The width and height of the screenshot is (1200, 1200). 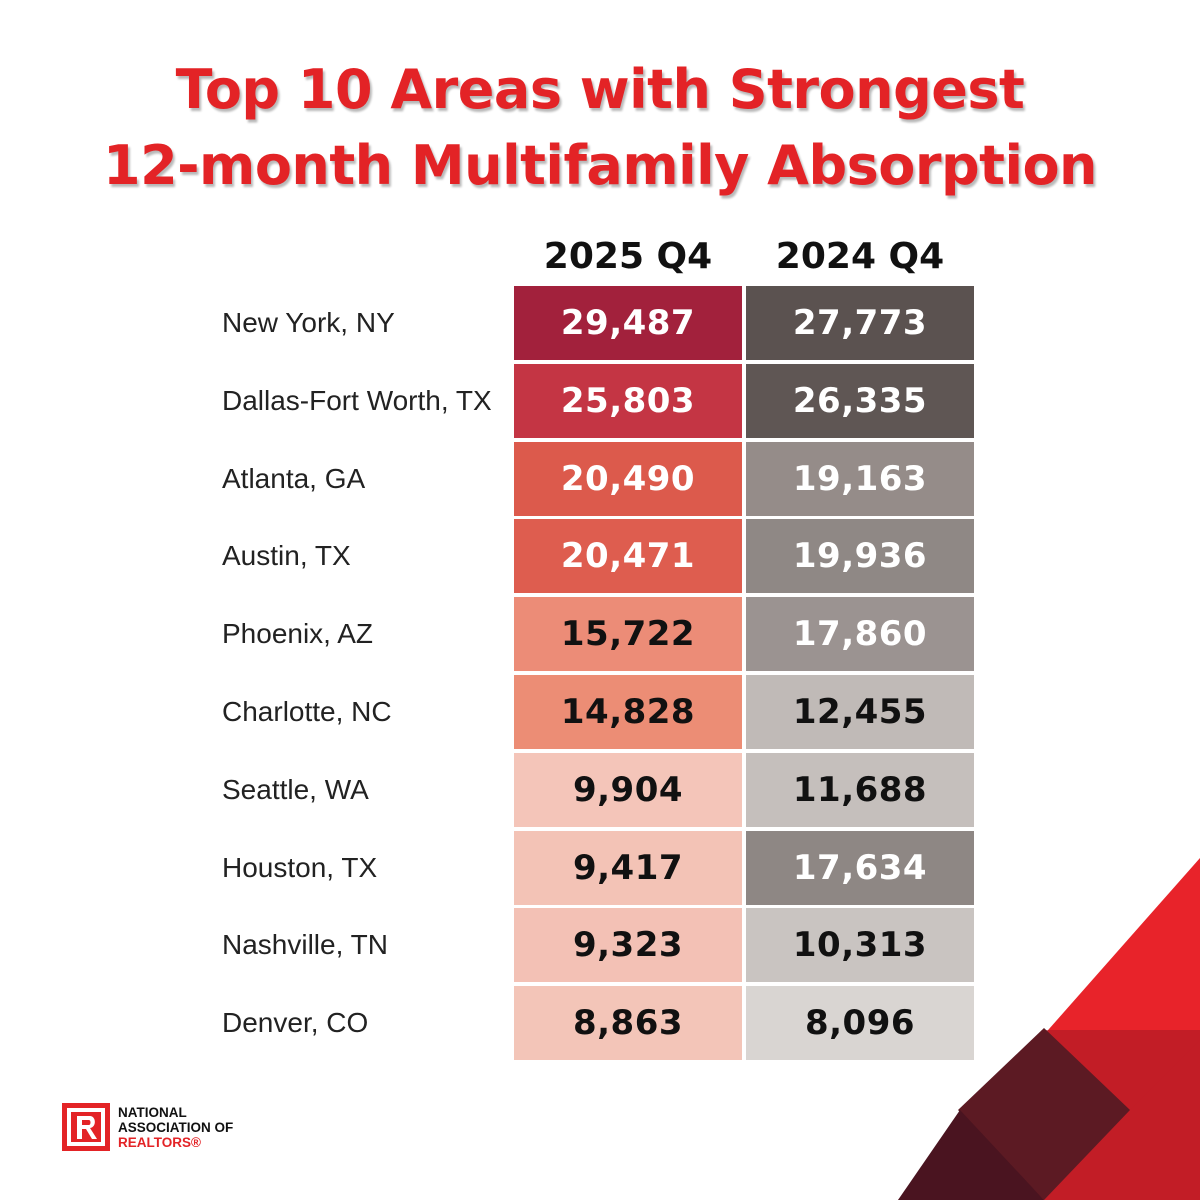 I want to click on value-2025-cell: 9,417, so click(x=628, y=868).